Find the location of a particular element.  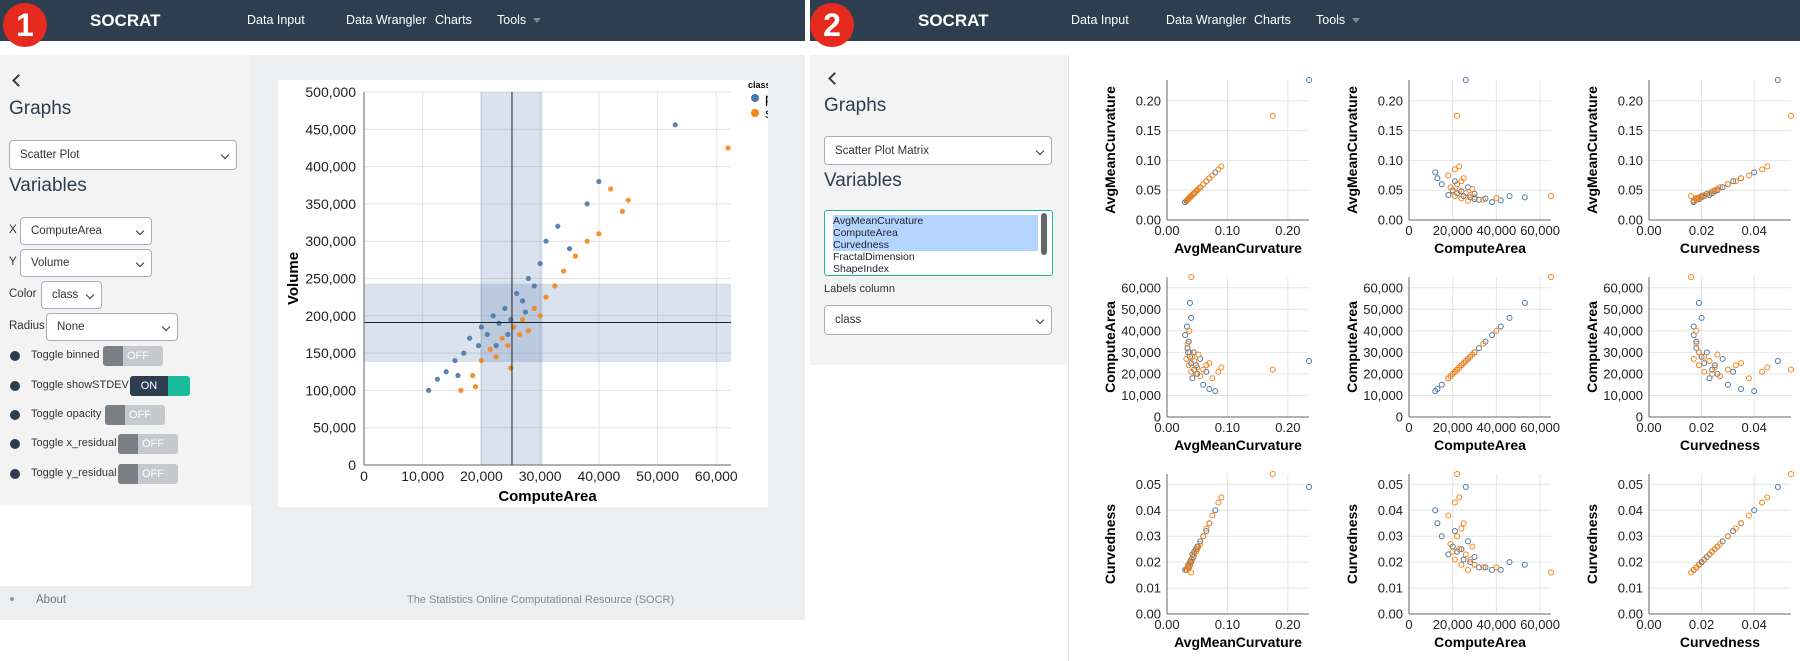

x-axis-title: Curvedness is located at coordinates (1720, 642).